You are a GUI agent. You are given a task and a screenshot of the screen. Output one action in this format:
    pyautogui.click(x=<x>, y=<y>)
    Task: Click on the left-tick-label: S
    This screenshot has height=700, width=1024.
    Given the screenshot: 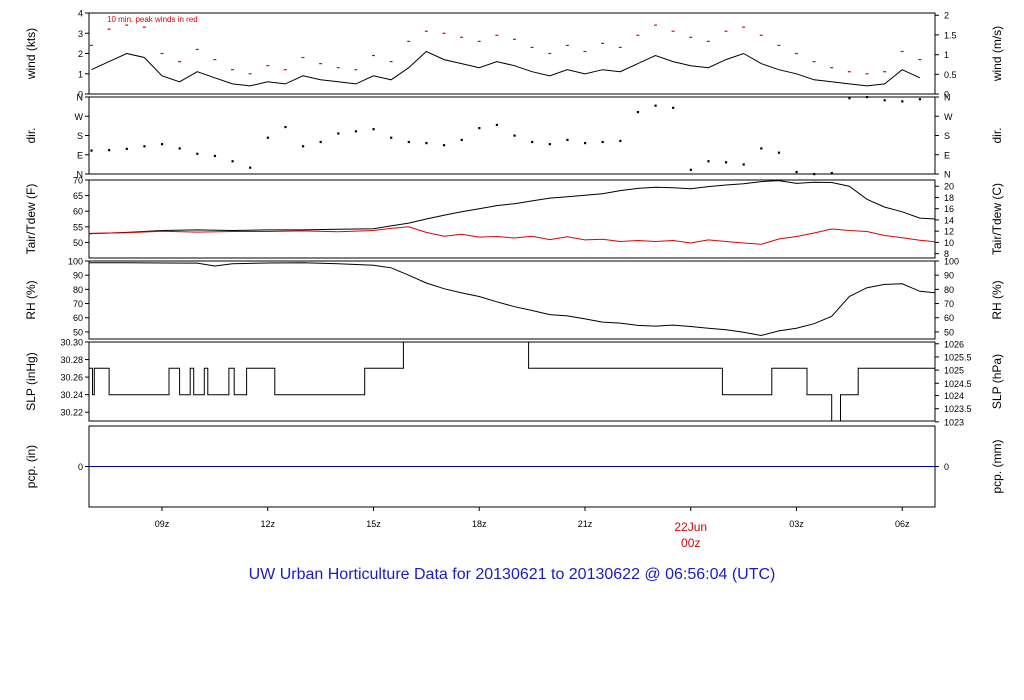 What is the action you would take?
    pyautogui.click(x=80, y=136)
    